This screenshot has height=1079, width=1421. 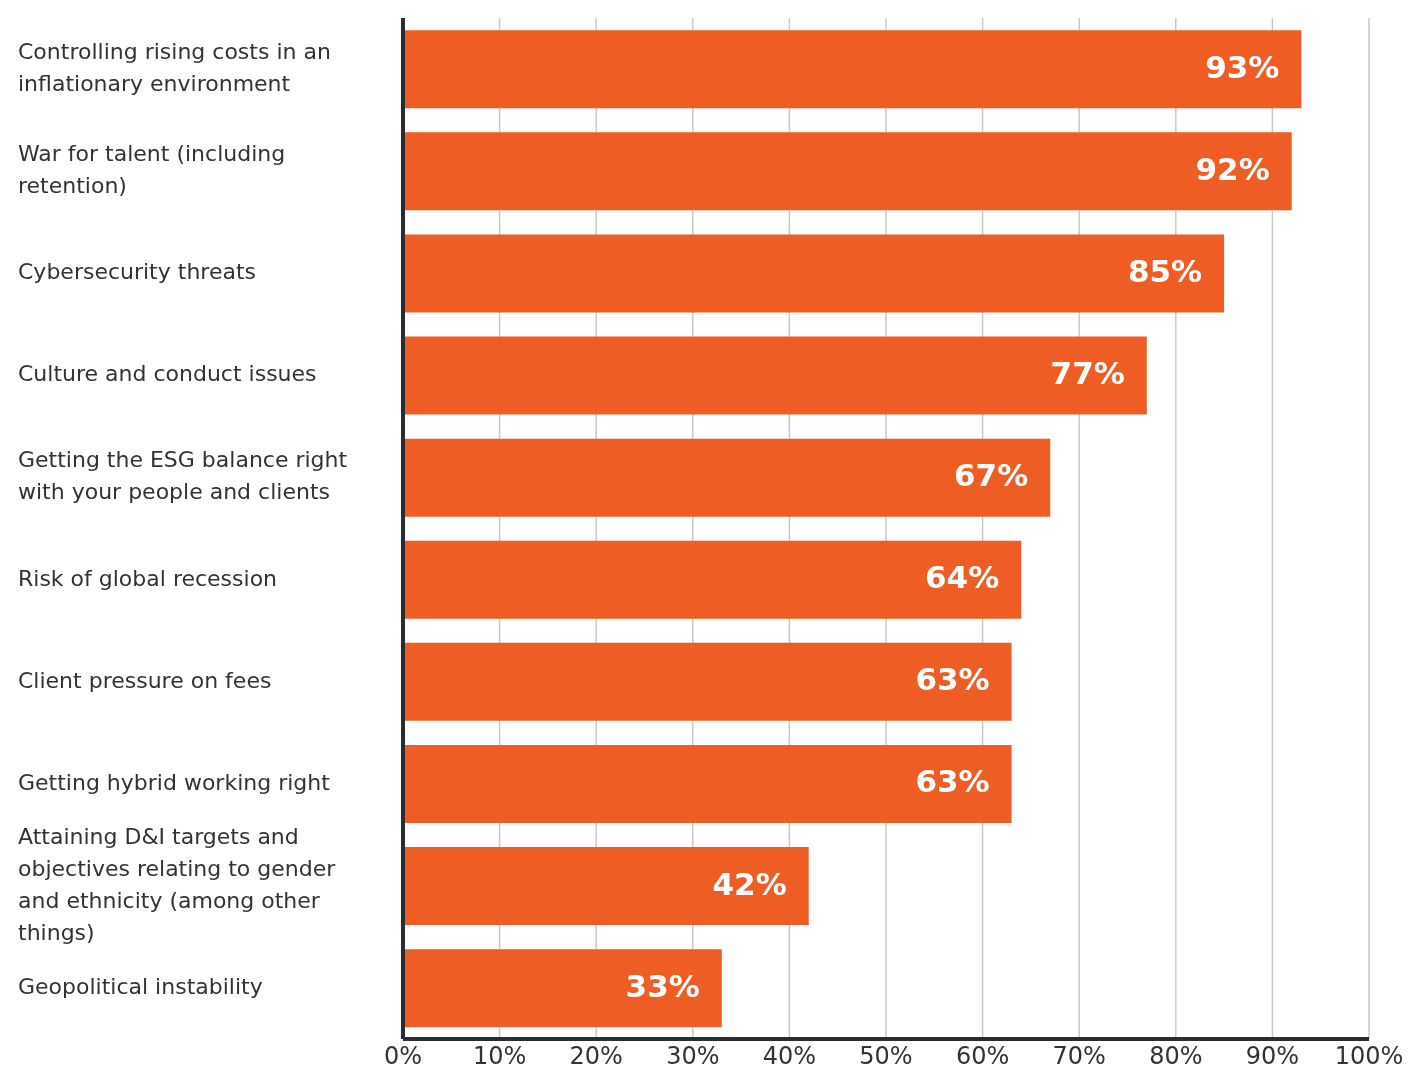 What do you see at coordinates (174, 782) in the screenshot?
I see `y-tick-label: Getting hybrid working right` at bounding box center [174, 782].